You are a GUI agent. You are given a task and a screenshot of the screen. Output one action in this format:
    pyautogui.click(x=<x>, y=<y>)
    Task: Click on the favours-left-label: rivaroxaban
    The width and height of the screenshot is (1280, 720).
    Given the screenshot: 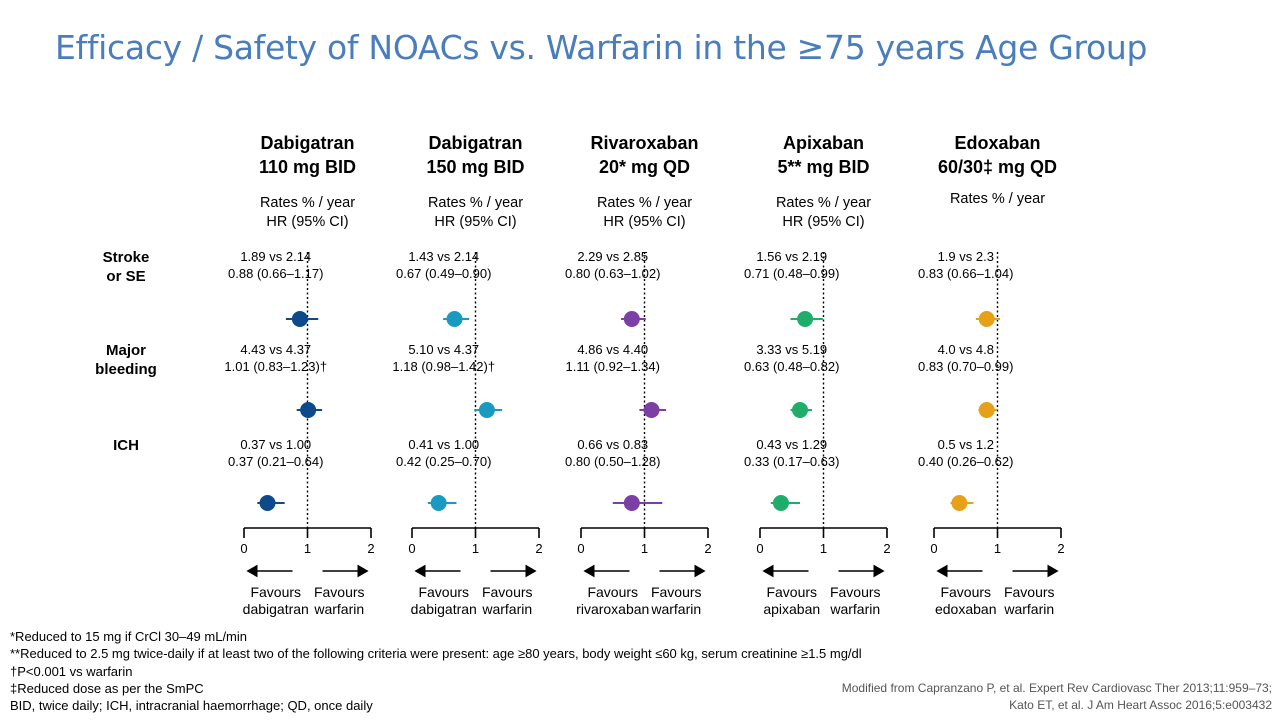 What is the action you would take?
    pyautogui.click(x=612, y=609)
    